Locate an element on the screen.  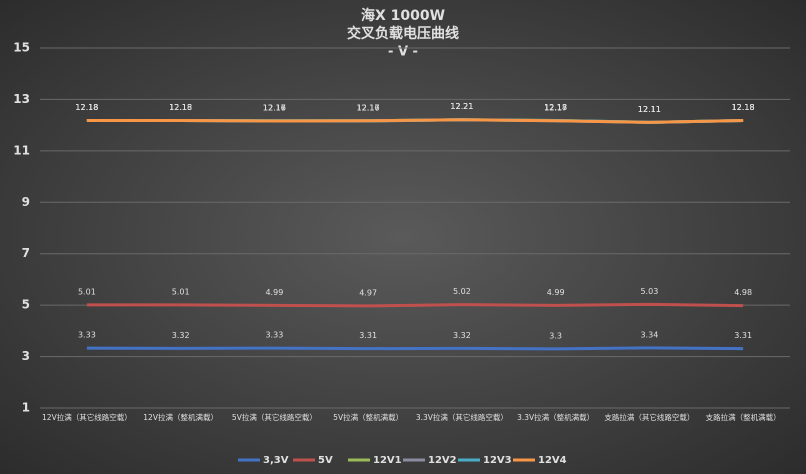
chart-subtitle: 交叉负载电压曲线 is located at coordinates (403, 33).